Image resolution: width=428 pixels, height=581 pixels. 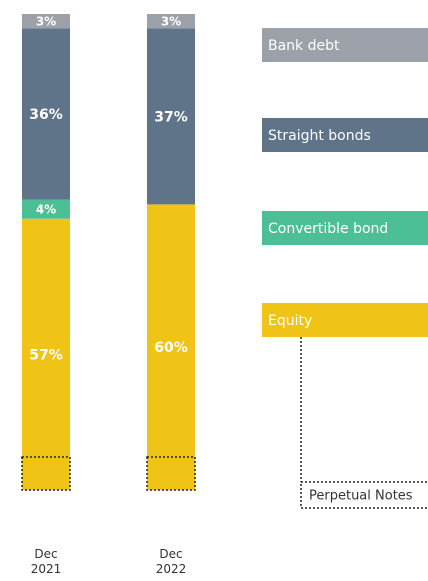 I want to click on annotation-box, so click(x=364, y=495).